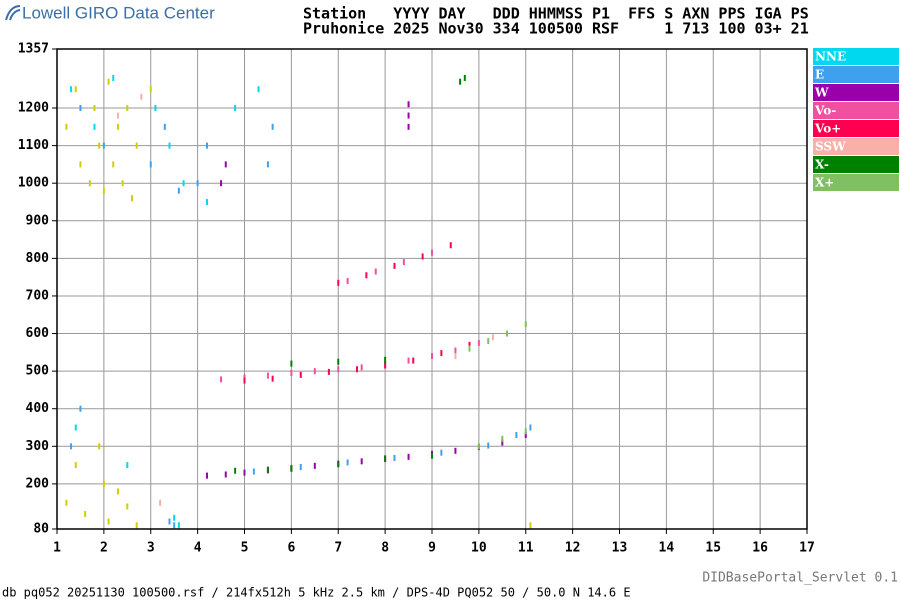 The width and height of the screenshot is (900, 605). Describe the element at coordinates (338, 548) in the screenshot. I see `x-tick-label: 7` at that location.